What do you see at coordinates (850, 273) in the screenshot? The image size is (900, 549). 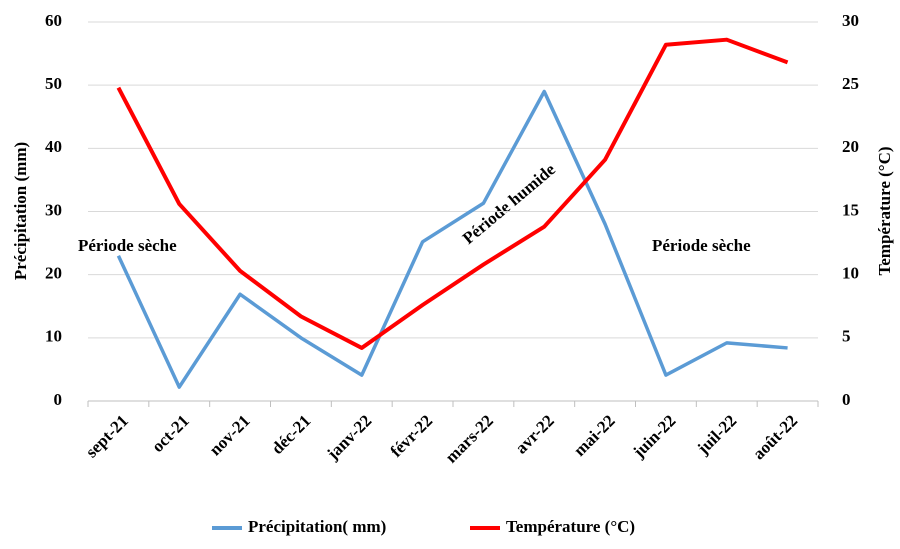 I see `y2-tick-label: 10` at bounding box center [850, 273].